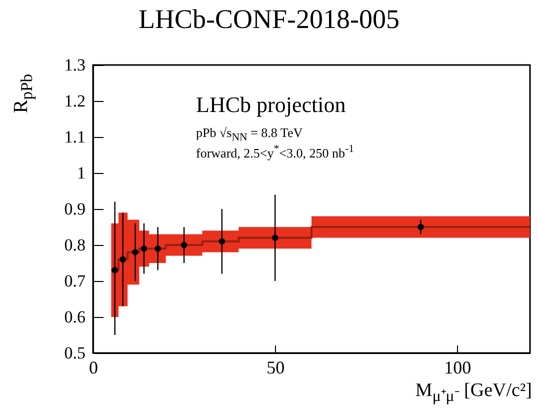 This screenshot has width=538, height=411. What do you see at coordinates (271, 105) in the screenshot?
I see `annotation: LHCb projection` at bounding box center [271, 105].